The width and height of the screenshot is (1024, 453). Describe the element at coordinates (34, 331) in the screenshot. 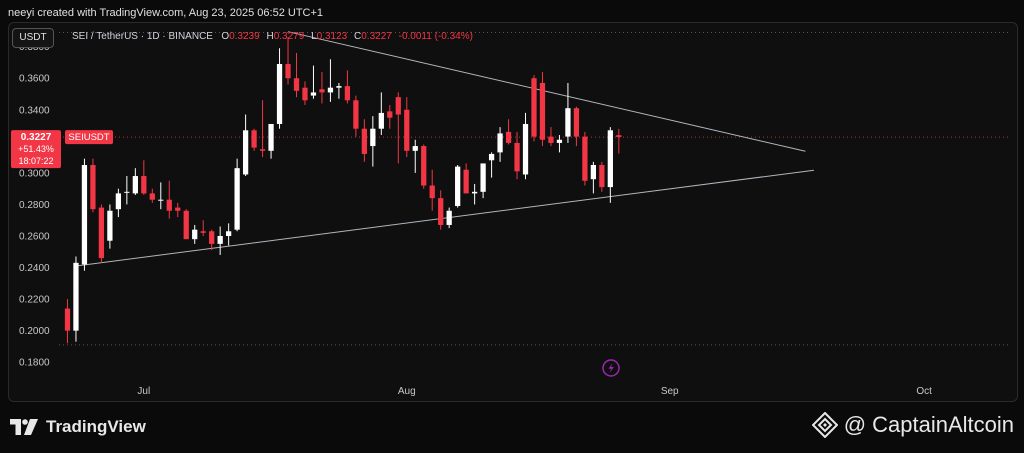

I see `y-tick-label: 0.2000` at that location.